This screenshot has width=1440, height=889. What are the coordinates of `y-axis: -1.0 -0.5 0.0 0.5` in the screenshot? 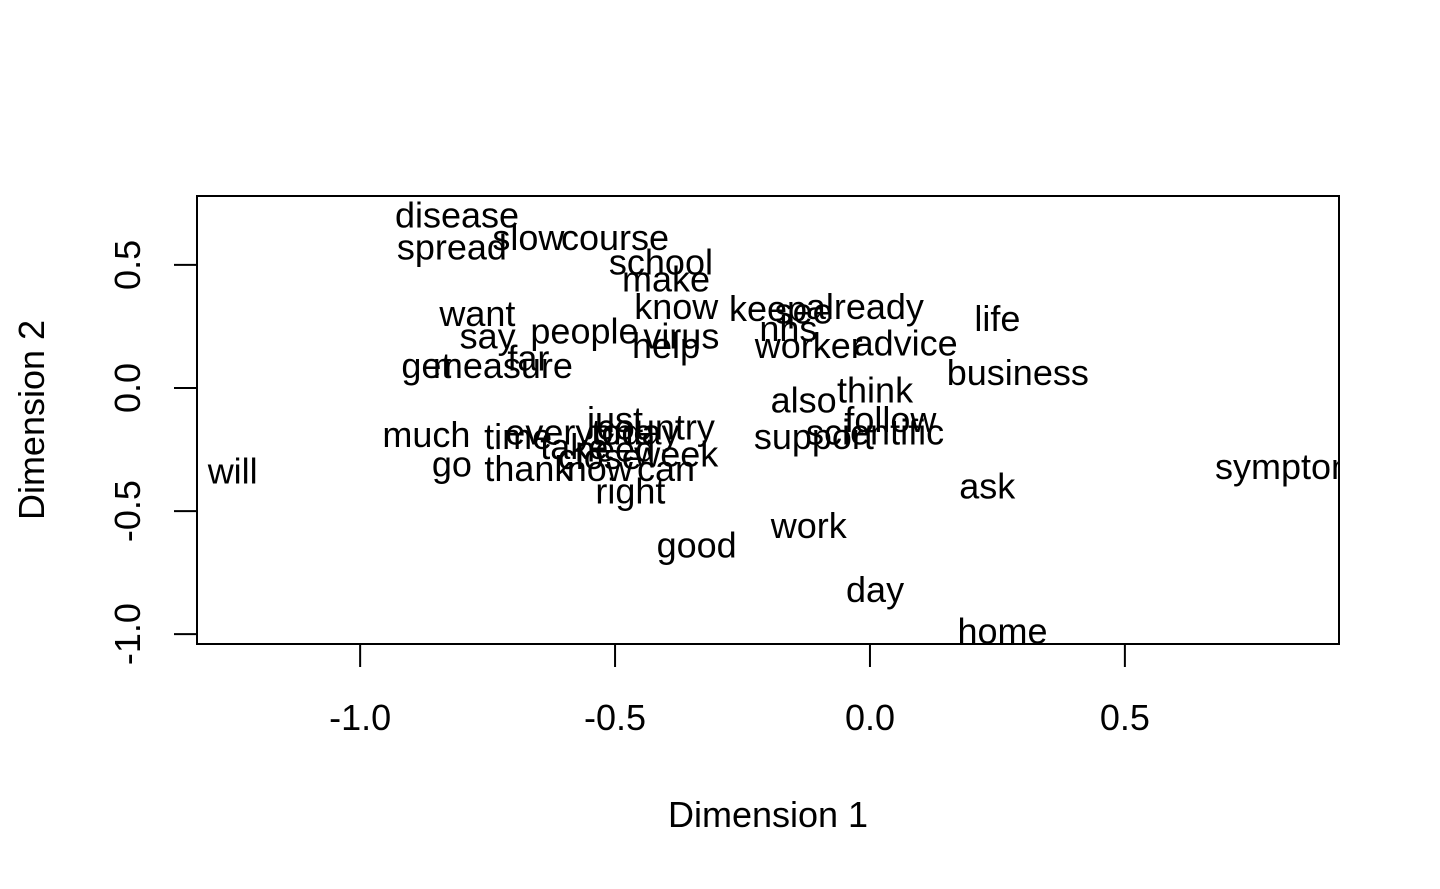 It's located at (152, 452).